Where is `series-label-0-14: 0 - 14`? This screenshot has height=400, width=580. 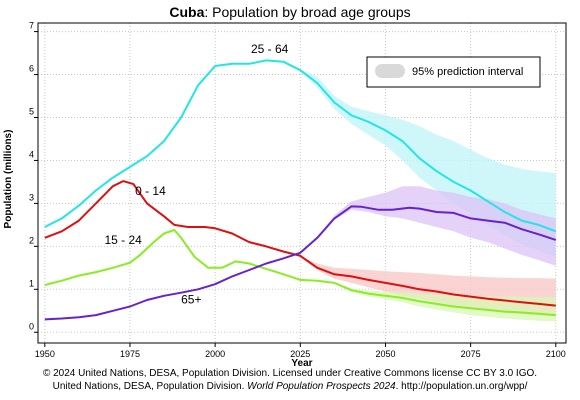 series-label-0-14: 0 - 14 is located at coordinates (150, 191).